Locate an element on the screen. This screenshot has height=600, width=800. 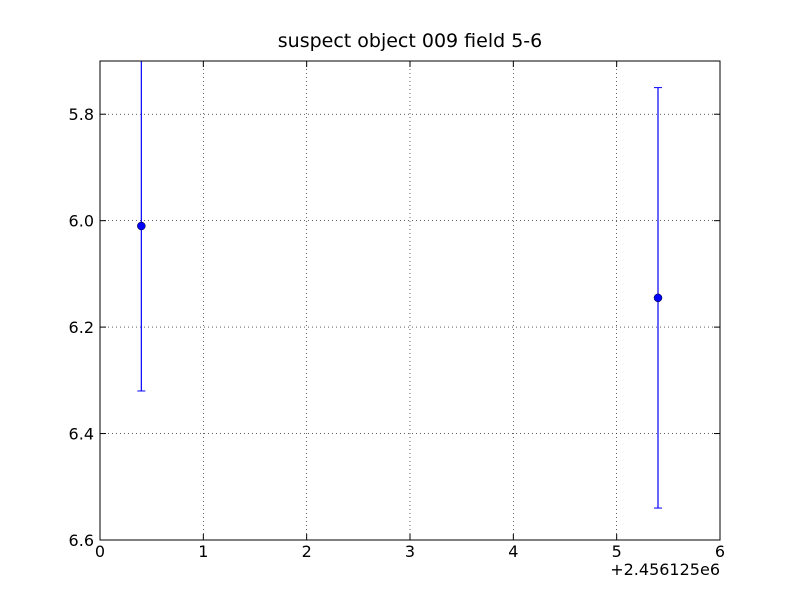
x-tick-label: 6 is located at coordinates (720, 551).